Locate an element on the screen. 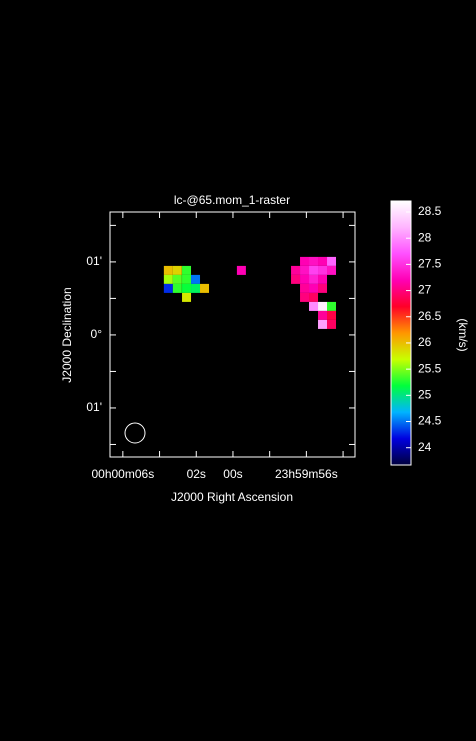  colorbar-tick-label: 26.5 is located at coordinates (430, 316).